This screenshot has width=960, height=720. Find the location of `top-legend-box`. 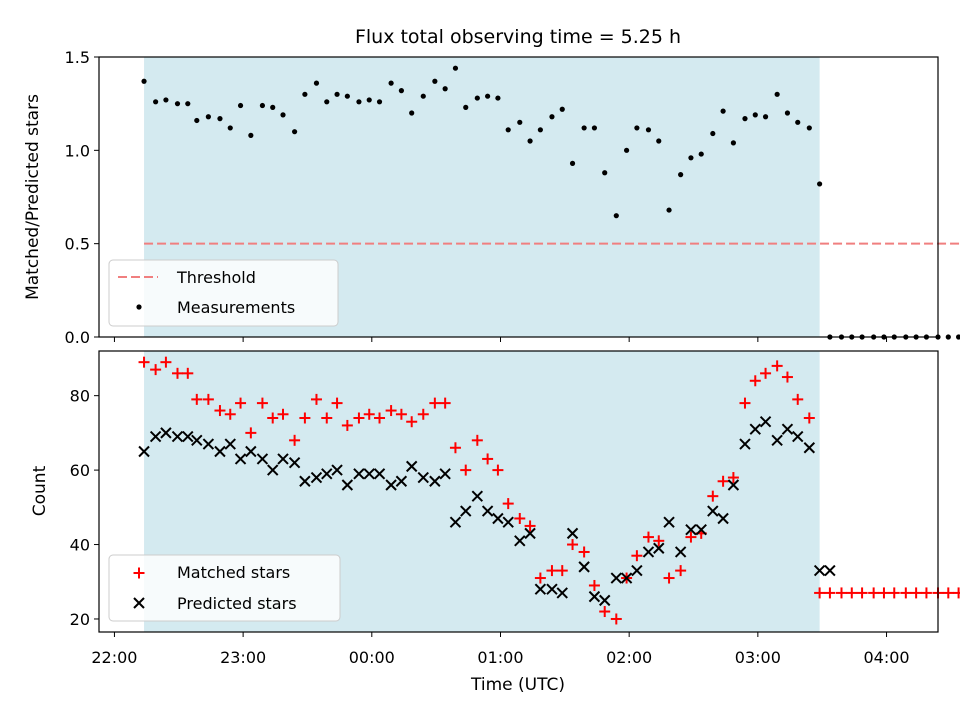

top-legend-box is located at coordinates (223, 293).